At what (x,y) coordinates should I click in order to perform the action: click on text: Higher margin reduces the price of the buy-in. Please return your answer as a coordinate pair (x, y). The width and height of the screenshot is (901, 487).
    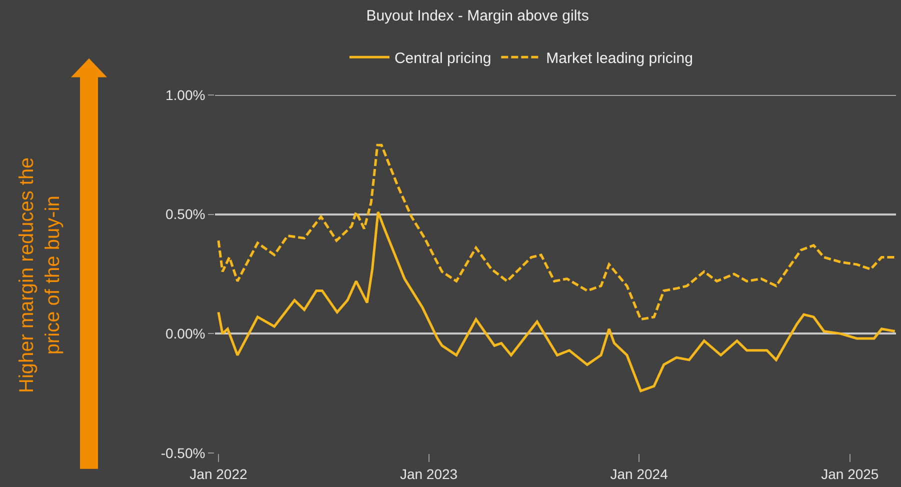
    Looking at the image, I should click on (40, 275).